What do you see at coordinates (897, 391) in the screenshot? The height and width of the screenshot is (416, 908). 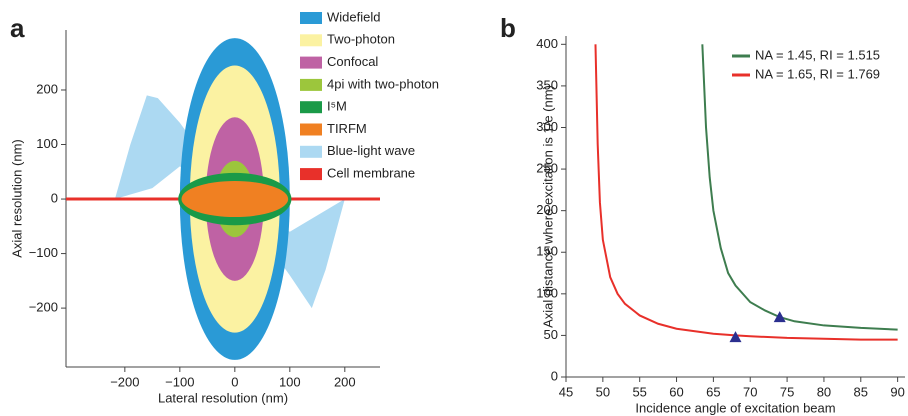 I see `x-tick-label: 90` at bounding box center [897, 391].